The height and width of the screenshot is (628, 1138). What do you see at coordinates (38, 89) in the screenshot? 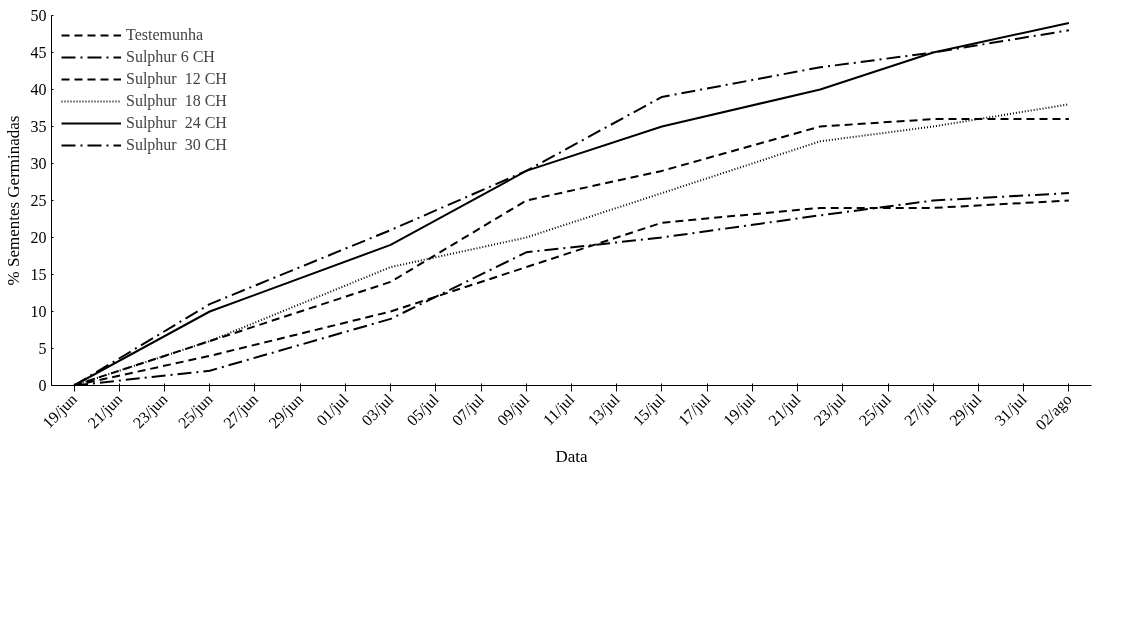
I see `y-tick-label: 40` at bounding box center [38, 89].